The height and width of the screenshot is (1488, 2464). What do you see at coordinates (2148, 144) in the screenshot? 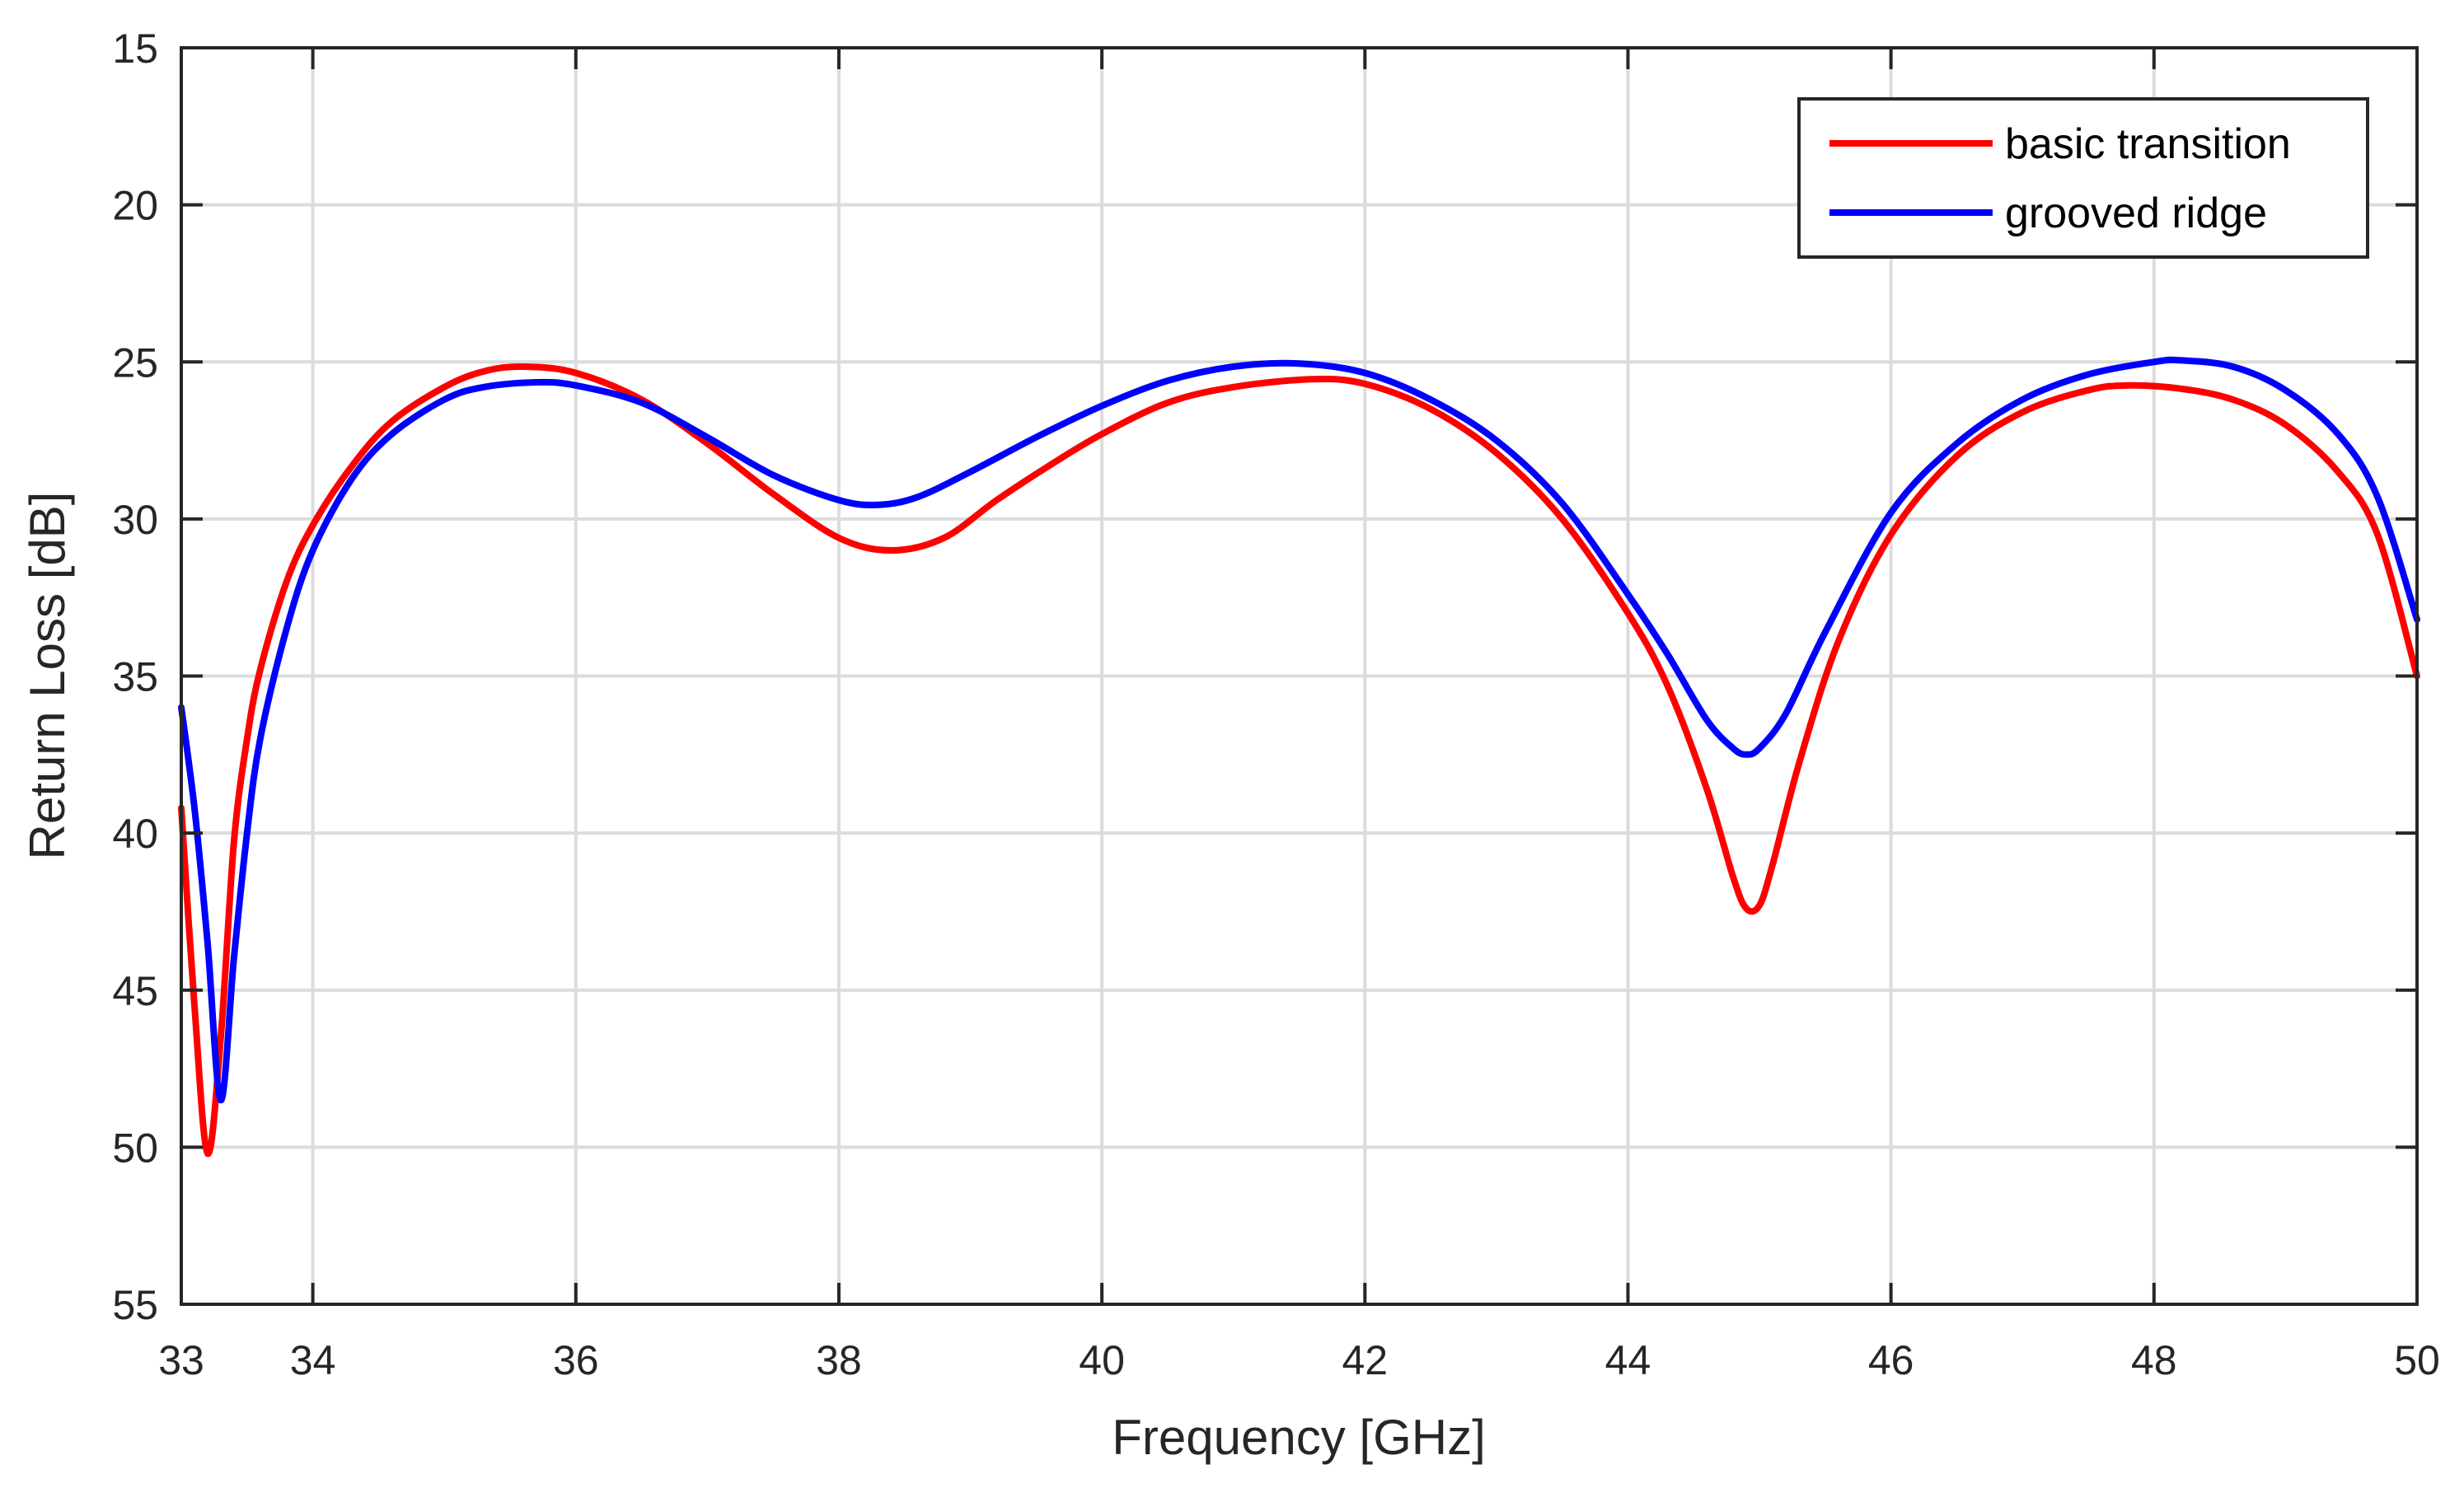
I see `legend-label-basic-transition: basic transition` at bounding box center [2148, 144].